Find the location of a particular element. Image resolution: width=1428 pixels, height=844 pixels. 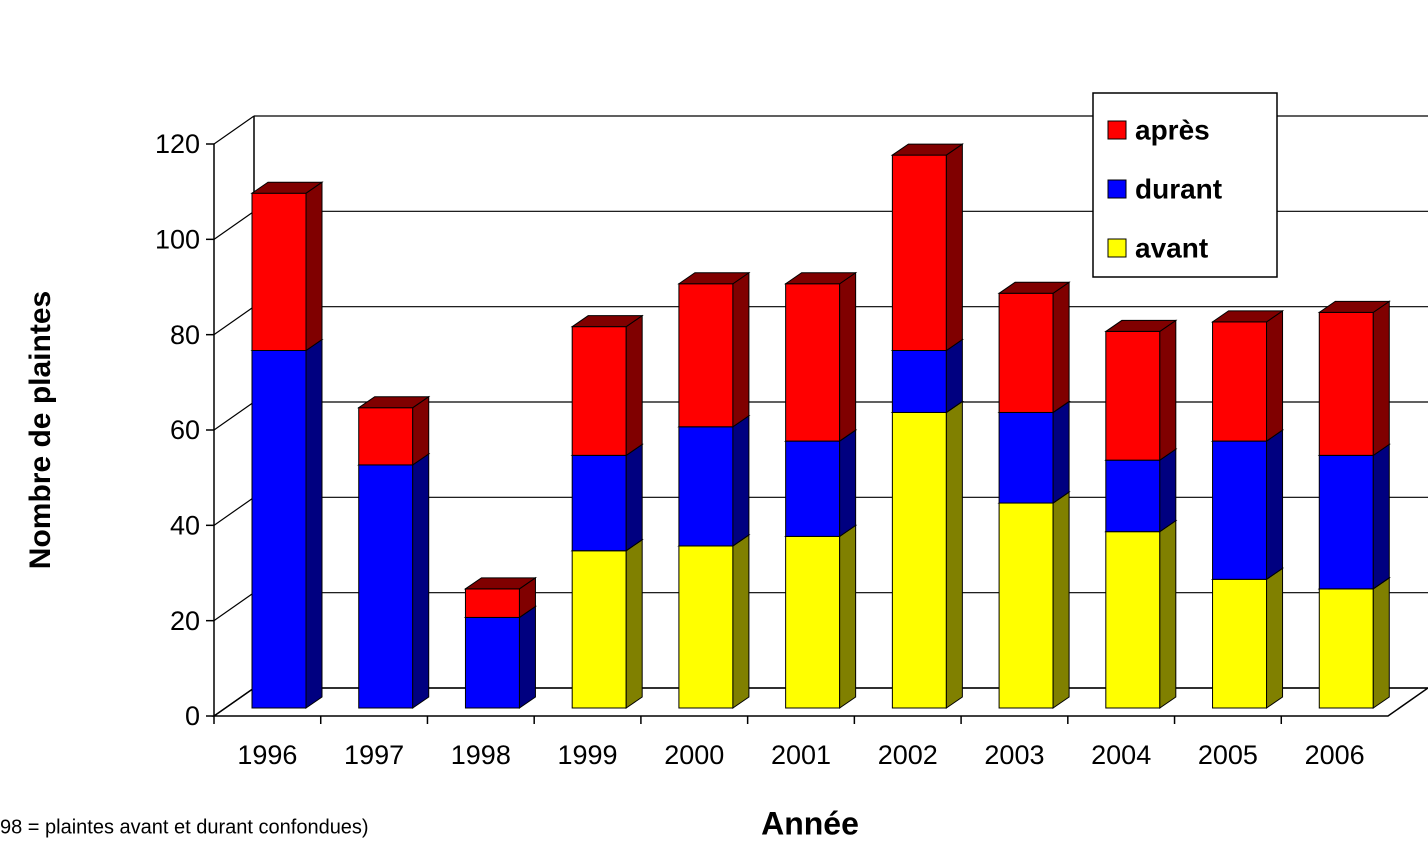

legend-label: avant is located at coordinates (1171, 247).